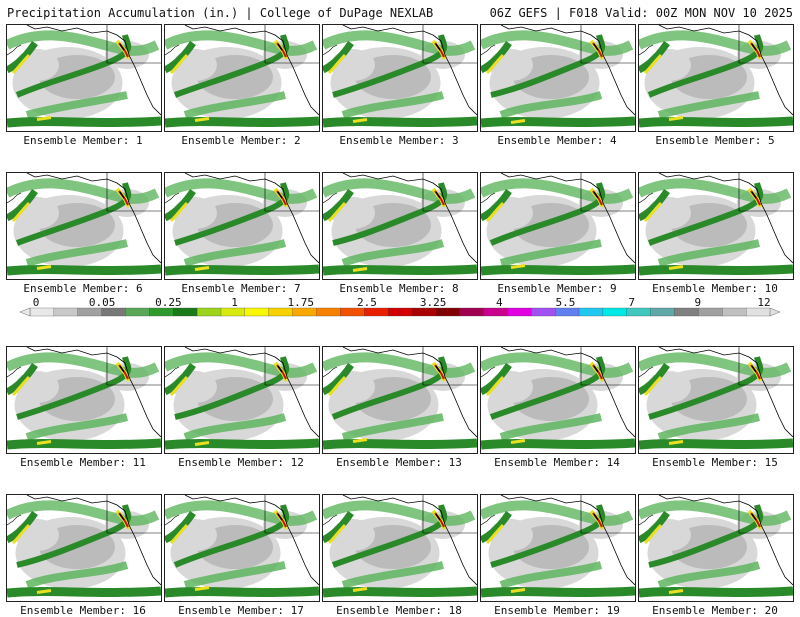 This screenshot has width=800, height=617. Describe the element at coordinates (234, 302) in the screenshot. I see `color-scale-tick: 1` at that location.